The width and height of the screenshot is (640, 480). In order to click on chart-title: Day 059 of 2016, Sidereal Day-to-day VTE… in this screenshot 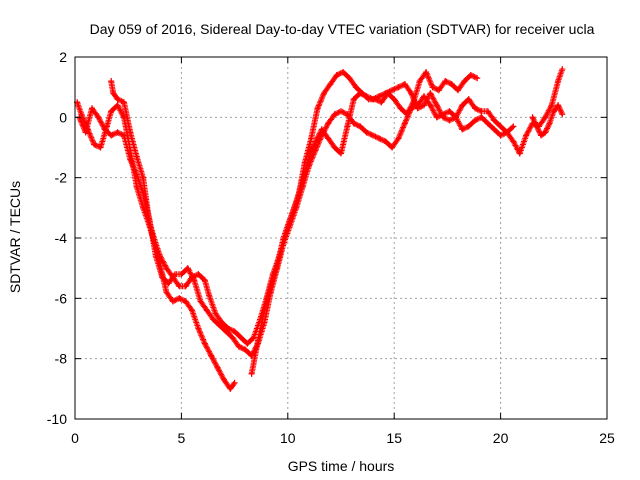, I will do `click(342, 29)`.